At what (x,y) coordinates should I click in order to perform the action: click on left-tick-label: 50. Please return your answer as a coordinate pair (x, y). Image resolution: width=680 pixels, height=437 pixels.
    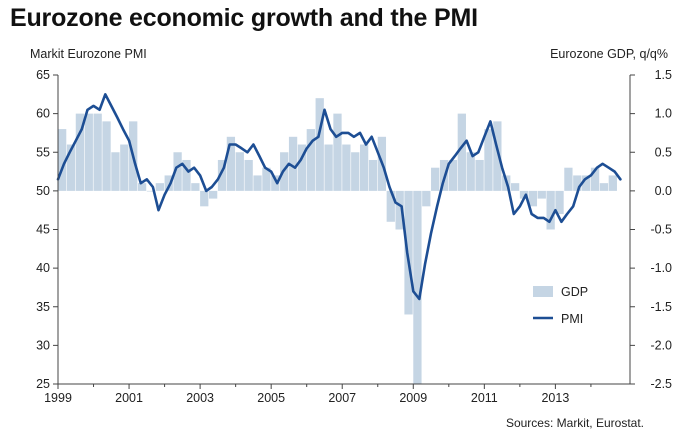
    Looking at the image, I should click on (43, 191).